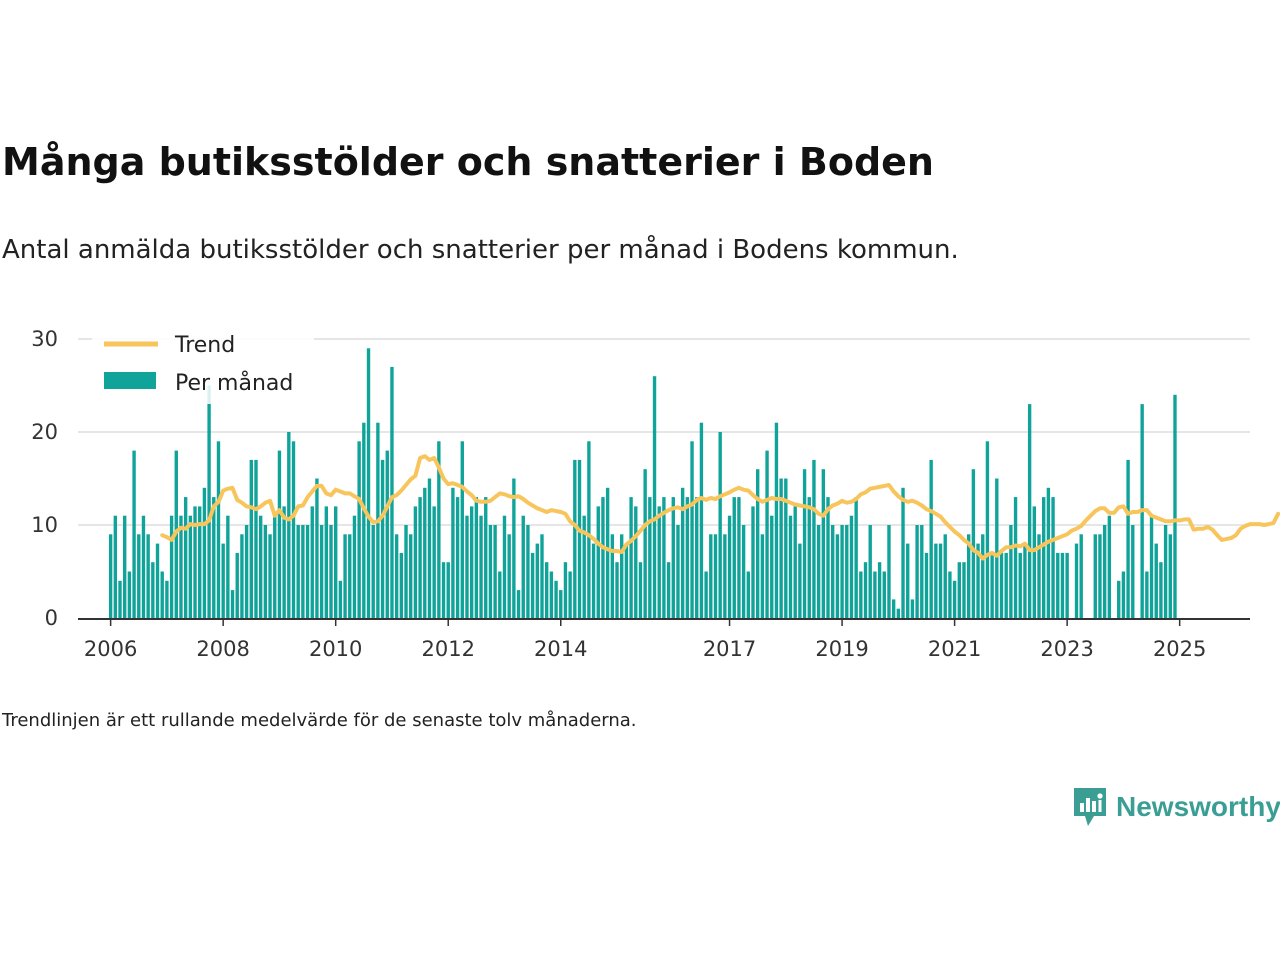 The height and width of the screenshot is (960, 1280). I want to click on y-tick-label: 30, so click(44, 339).